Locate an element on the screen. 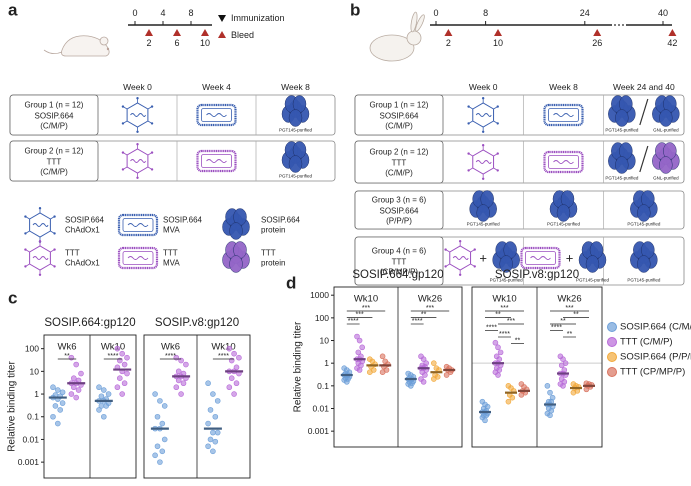 This screenshot has width=691, height=486. y-axis-label: Relative binding titer is located at coordinates (12, 406).